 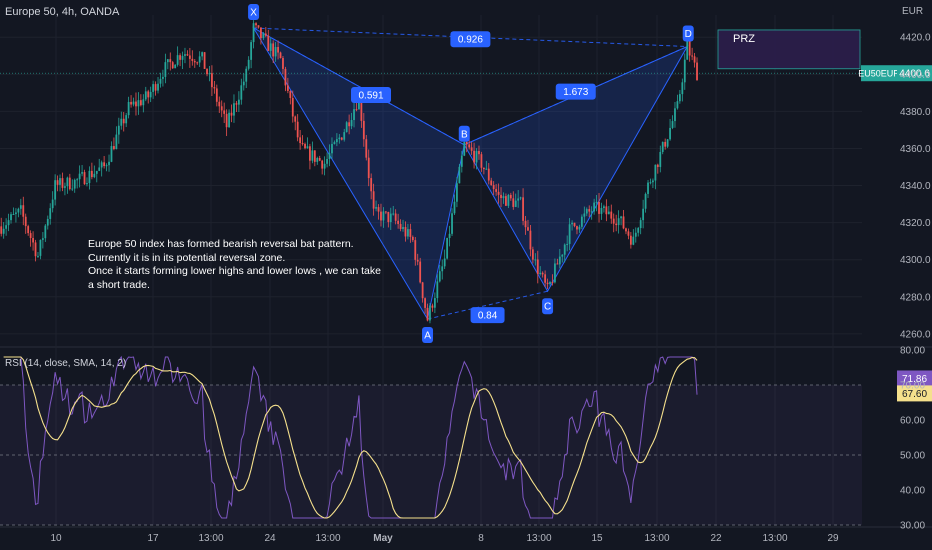 What do you see at coordinates (470, 39) in the screenshot?
I see `ratio-label-xd-bg` at bounding box center [470, 39].